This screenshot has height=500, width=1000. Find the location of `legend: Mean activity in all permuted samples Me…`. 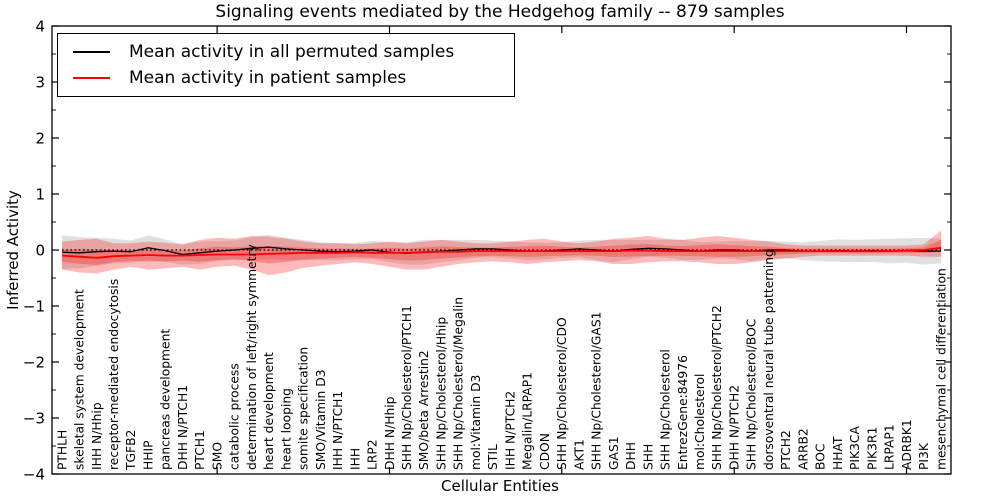

legend: Mean activity in all permuted samples Me… is located at coordinates (286, 65).